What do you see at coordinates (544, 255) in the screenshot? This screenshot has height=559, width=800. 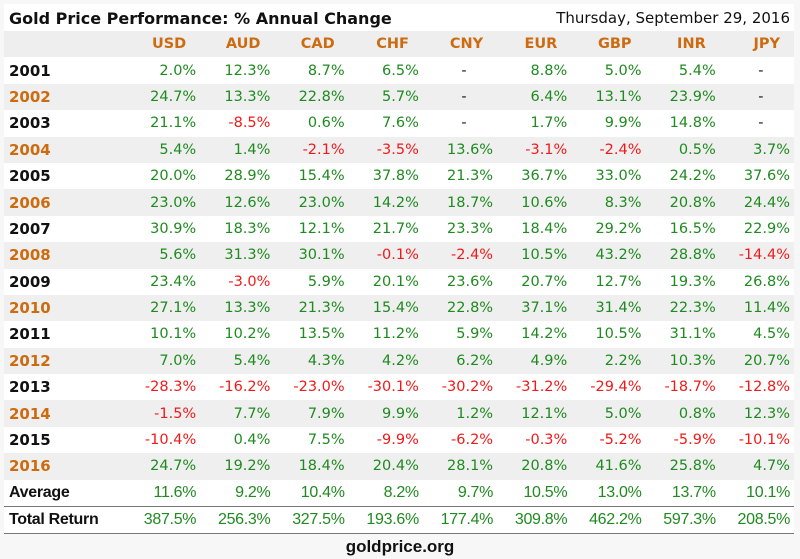 I see `cell-eur: 10.5%` at bounding box center [544, 255].